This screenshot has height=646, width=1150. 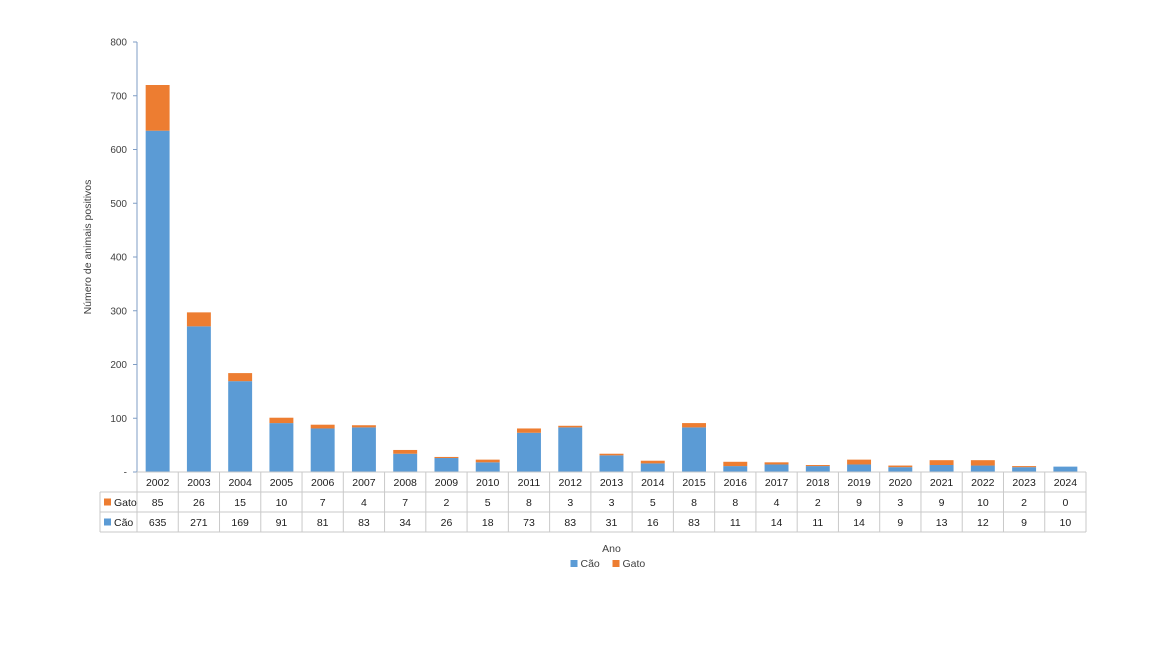 What do you see at coordinates (118, 311) in the screenshot?
I see `y-tick-label: 300` at bounding box center [118, 311].